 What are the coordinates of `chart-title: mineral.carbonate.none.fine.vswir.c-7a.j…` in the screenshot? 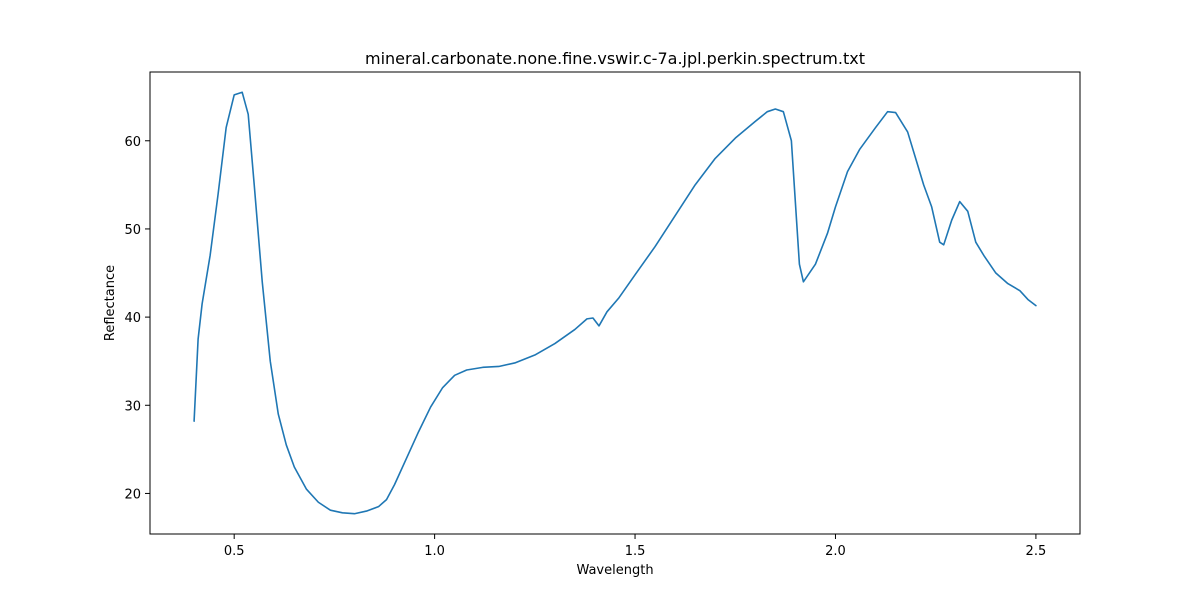 It's located at (615, 58).